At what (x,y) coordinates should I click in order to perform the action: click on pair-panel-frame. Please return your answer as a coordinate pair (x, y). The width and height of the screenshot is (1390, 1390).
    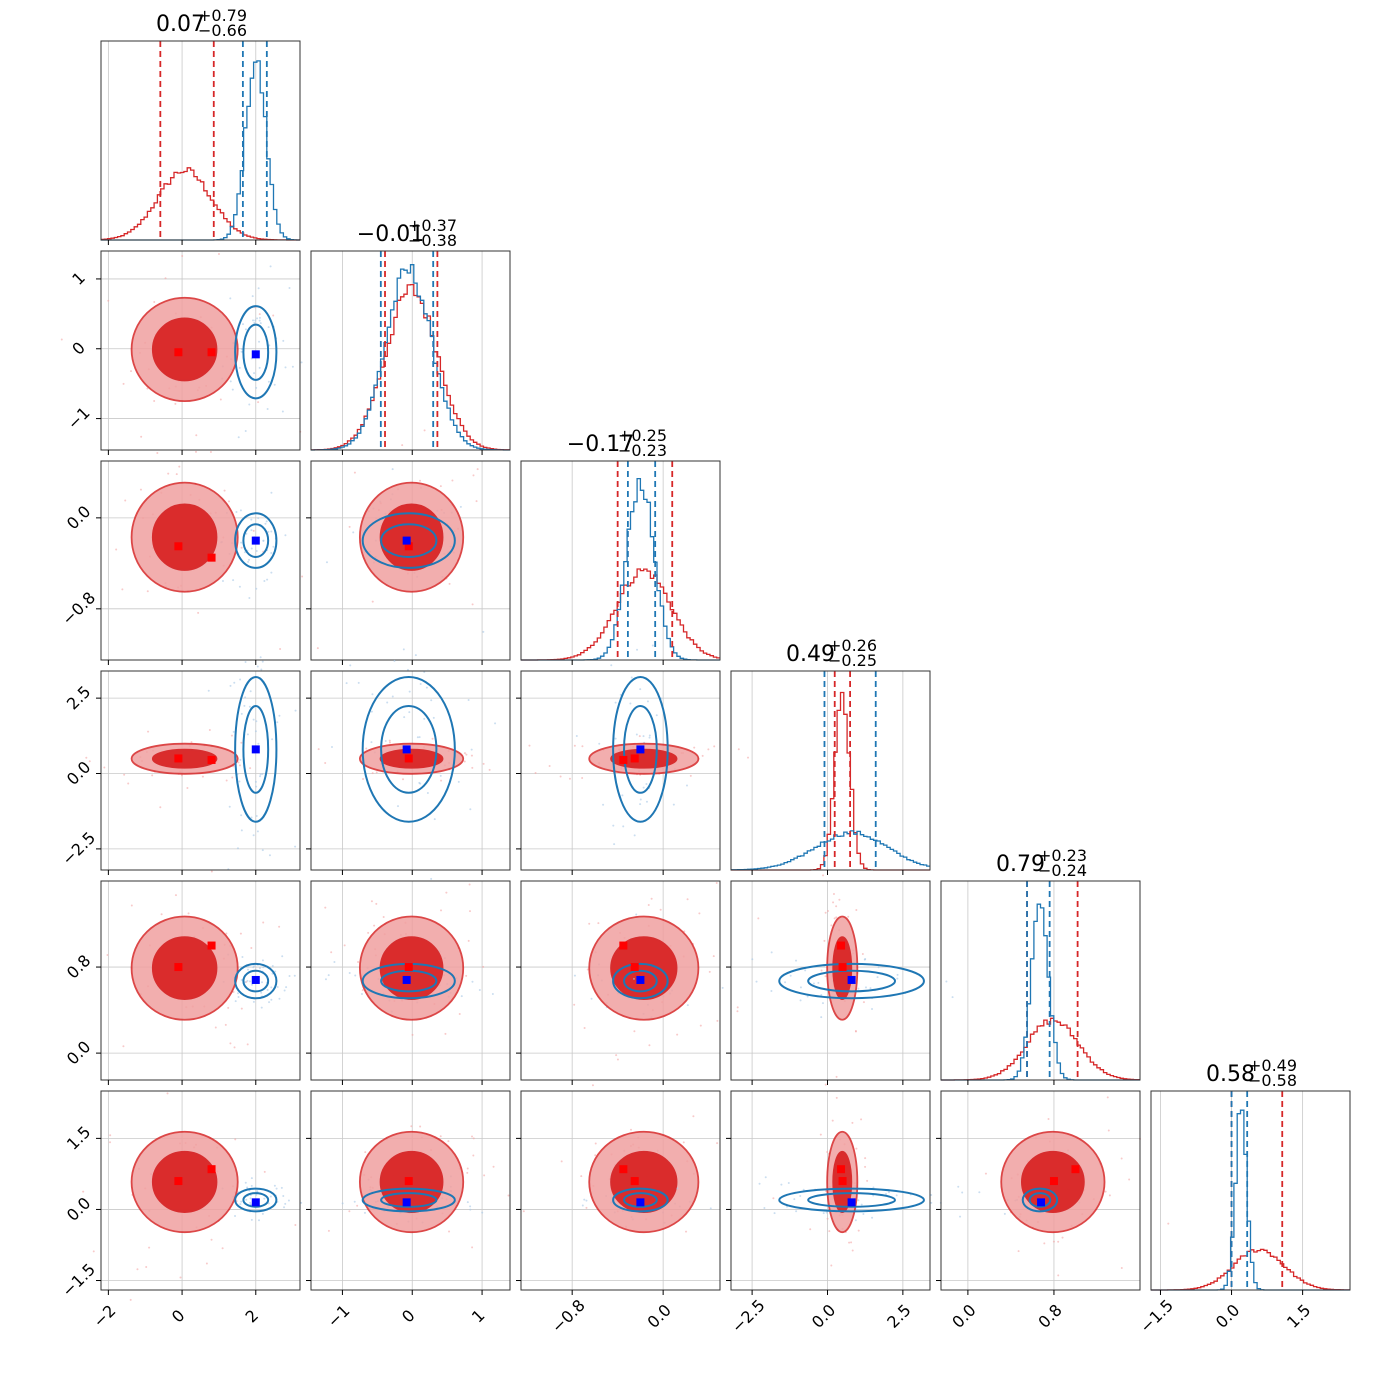
    Looking at the image, I should click on (410, 1190).